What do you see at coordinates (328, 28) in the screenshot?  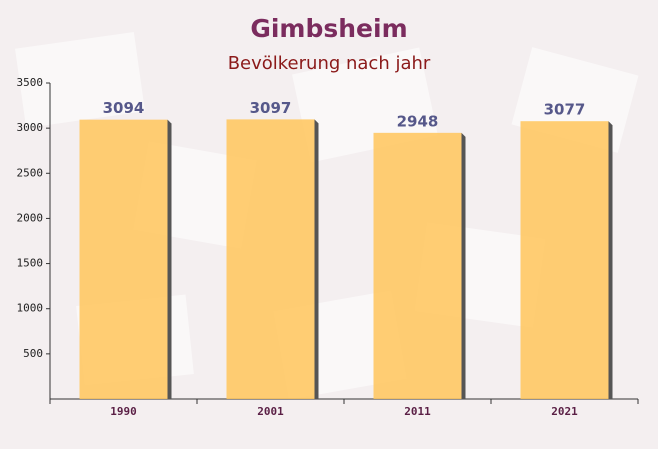 I see `chart-title: Gimbsheim` at bounding box center [328, 28].